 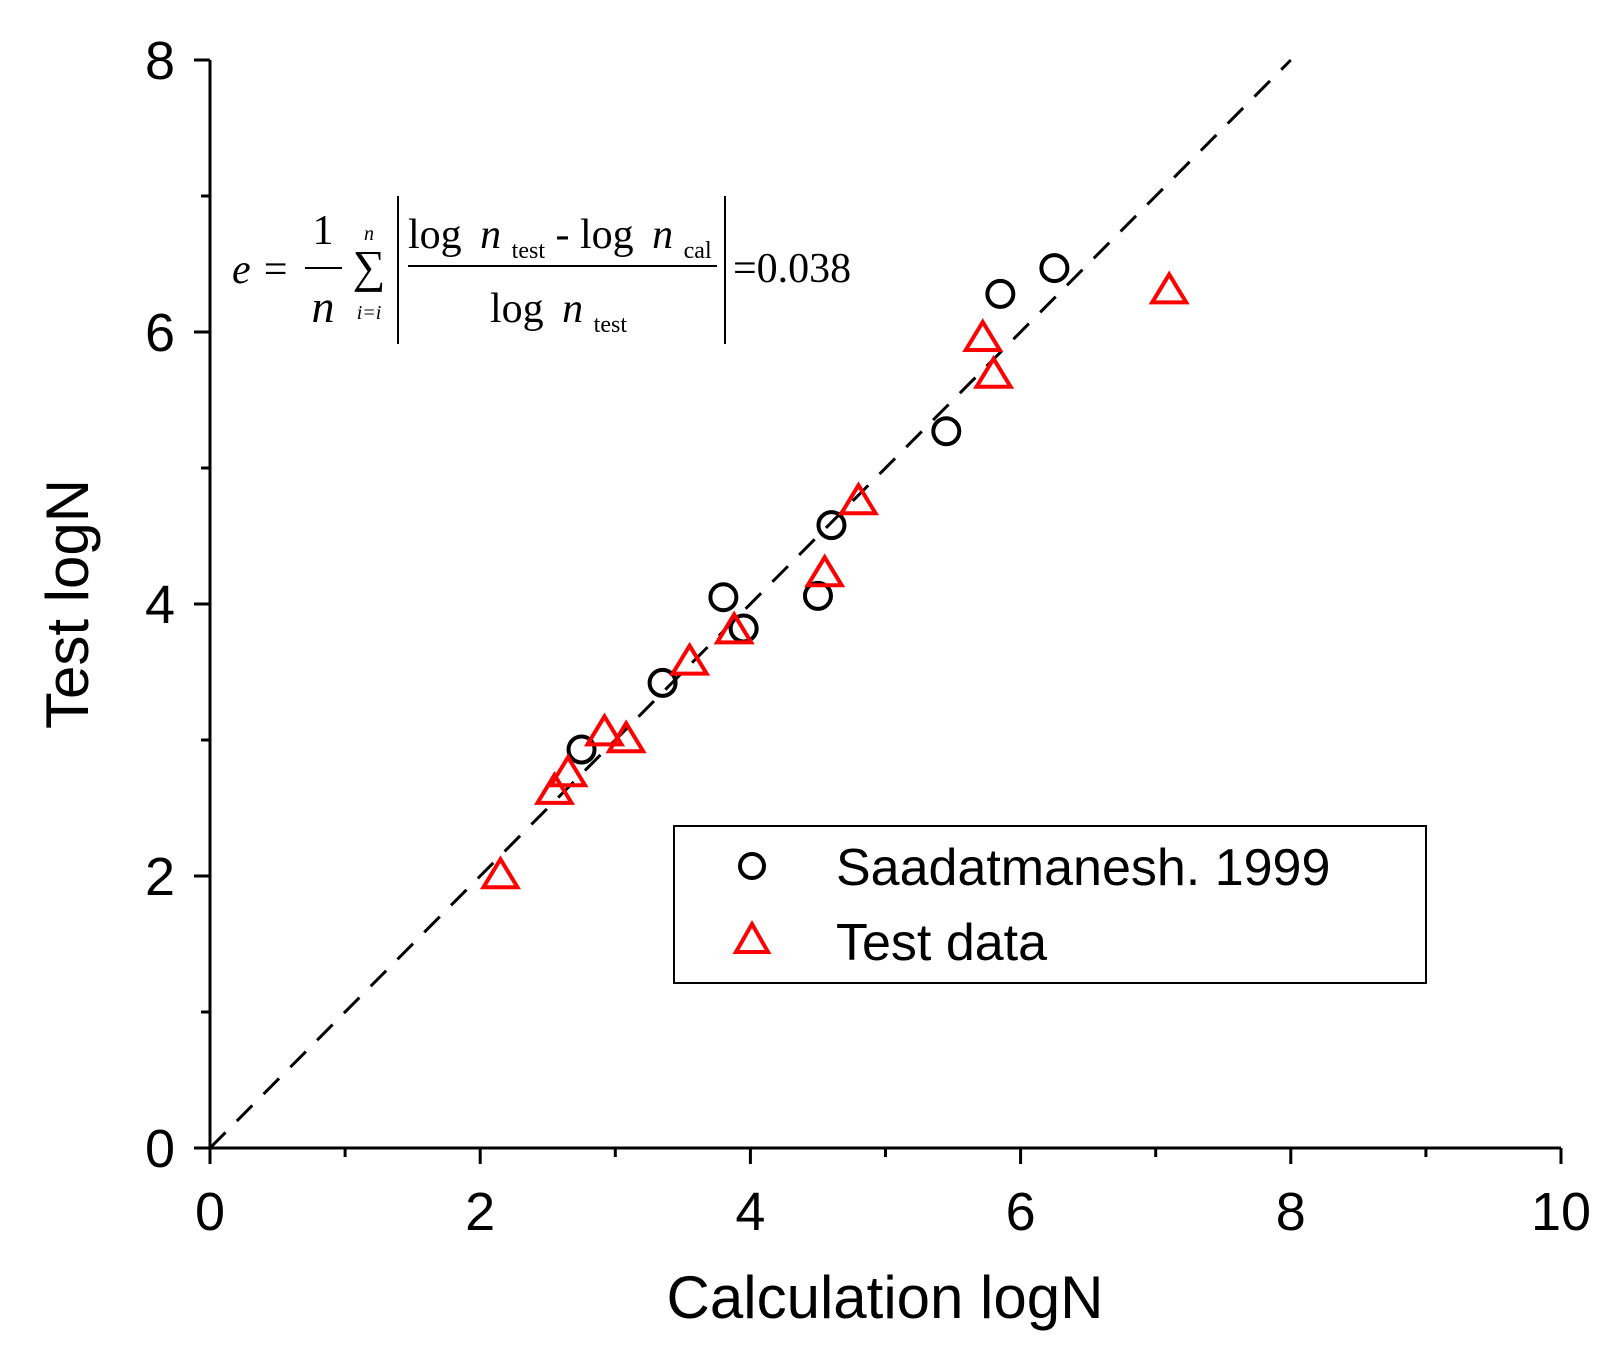 I want to click on formula-den-n: n, so click(x=572, y=309).